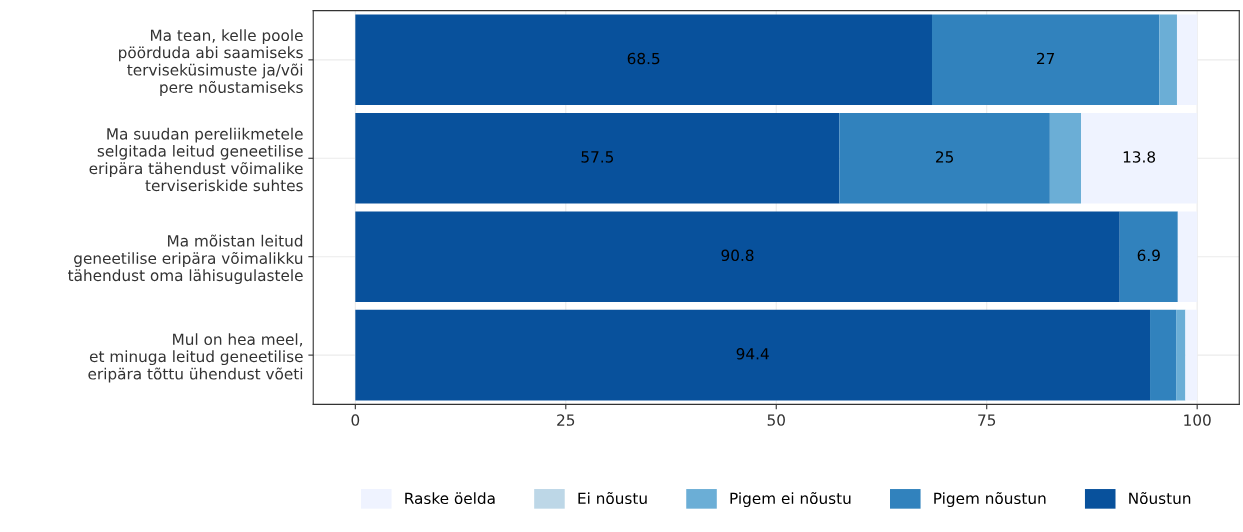 The width and height of the screenshot is (1243, 532). Describe the element at coordinates (211, 62) in the screenshot. I see `y-tick-label: Ma tean, kelle poole pöörduda abi saamiseks terviseküsimuste ja/või pere nõustamiseks` at that location.